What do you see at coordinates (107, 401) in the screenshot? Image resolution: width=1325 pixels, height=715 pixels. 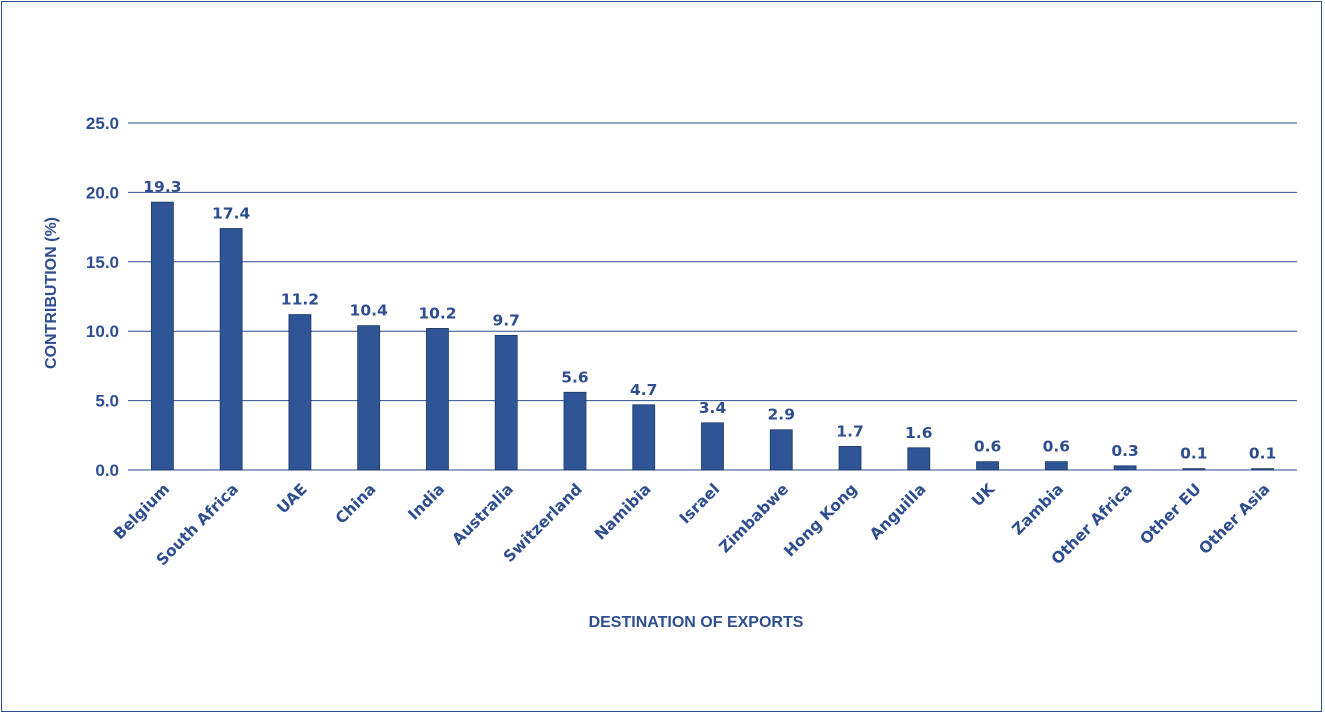 I see `y-tick-label: 5.0` at bounding box center [107, 401].